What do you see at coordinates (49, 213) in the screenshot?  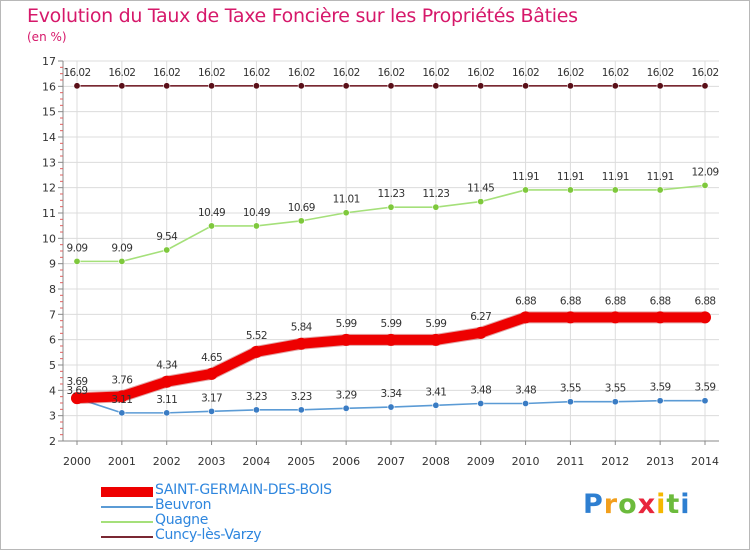 I see `y-tick-label: 11` at bounding box center [49, 213].